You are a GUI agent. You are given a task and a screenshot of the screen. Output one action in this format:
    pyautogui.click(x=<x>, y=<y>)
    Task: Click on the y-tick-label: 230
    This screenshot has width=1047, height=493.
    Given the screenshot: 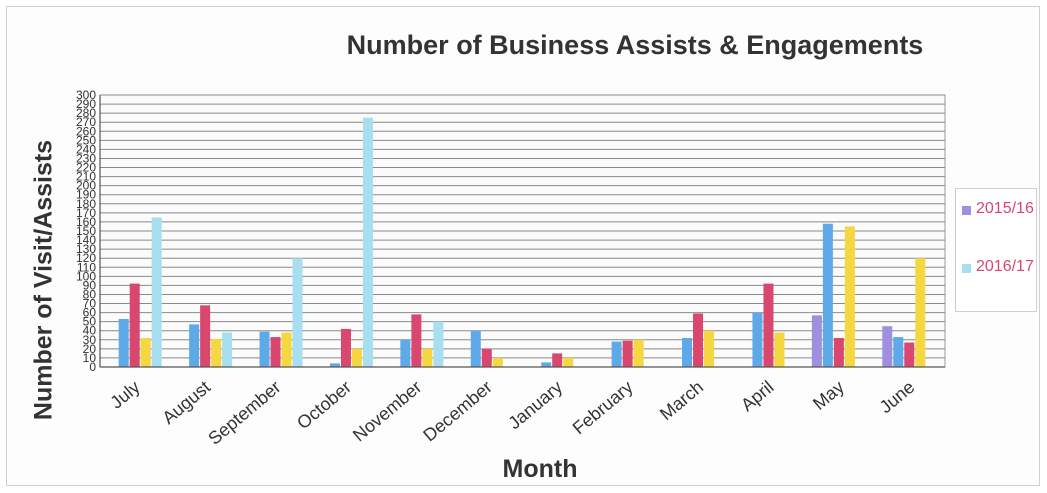 What is the action you would take?
    pyautogui.click(x=86, y=158)
    